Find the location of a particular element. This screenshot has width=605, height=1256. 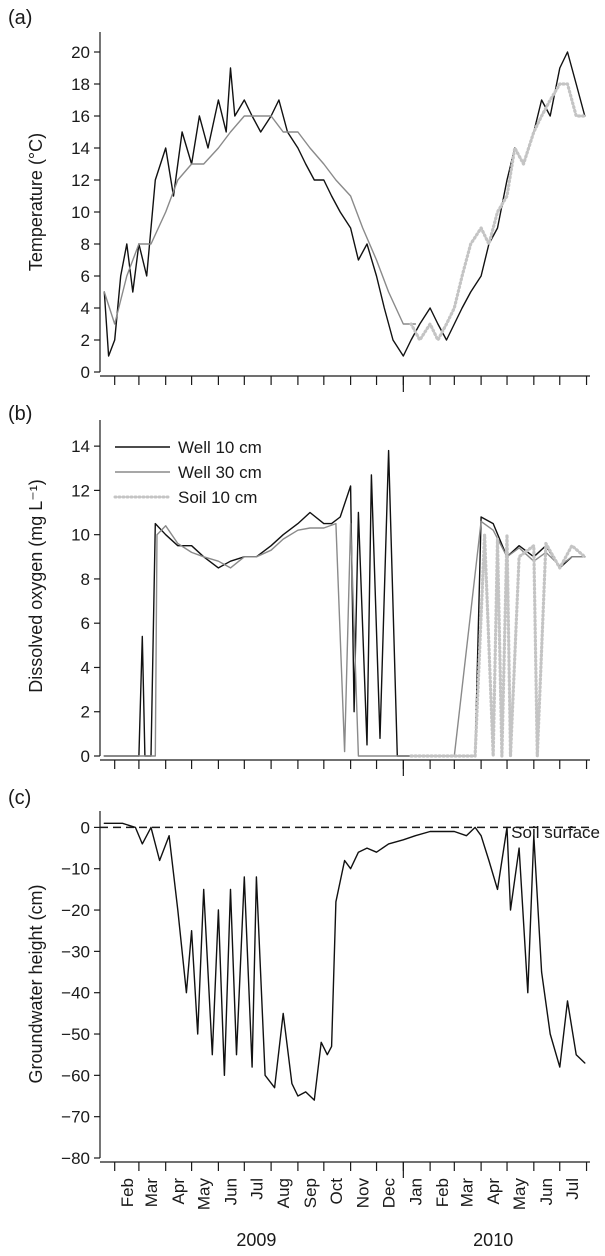

x-tick-label: Aug is located at coordinates (283, 1193).